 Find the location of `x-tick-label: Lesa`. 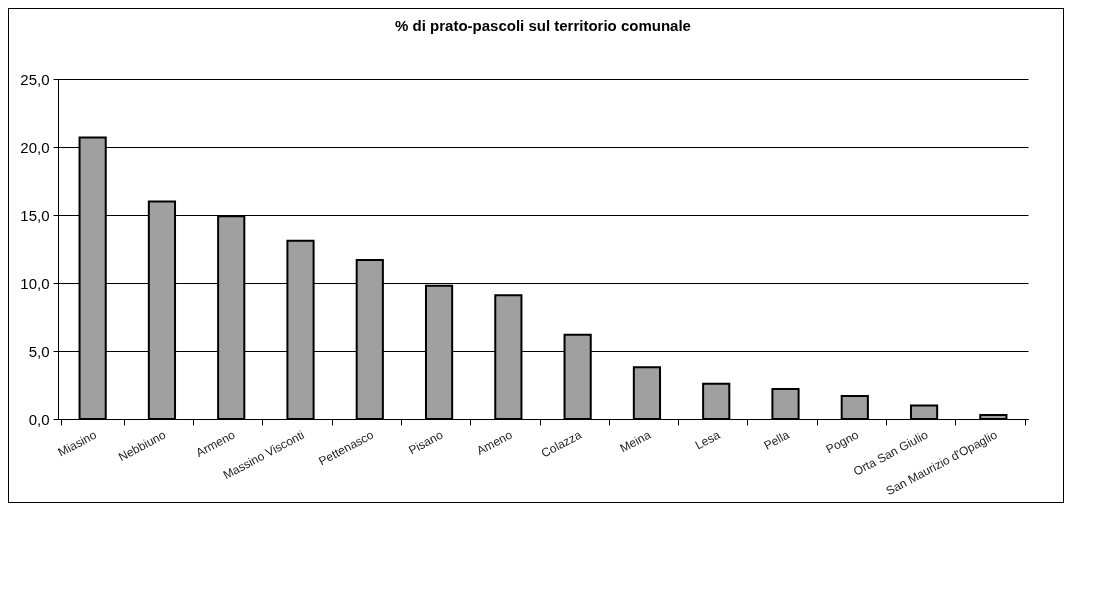

x-tick-label: Lesa is located at coordinates (707, 440).